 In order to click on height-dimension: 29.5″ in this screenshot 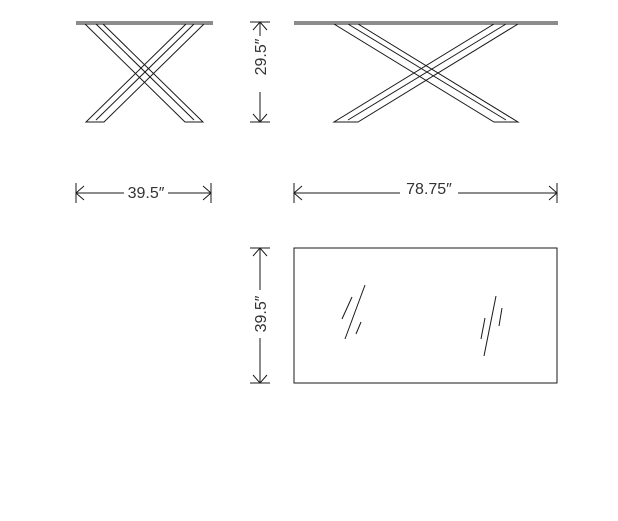, I will do `click(260, 72)`.